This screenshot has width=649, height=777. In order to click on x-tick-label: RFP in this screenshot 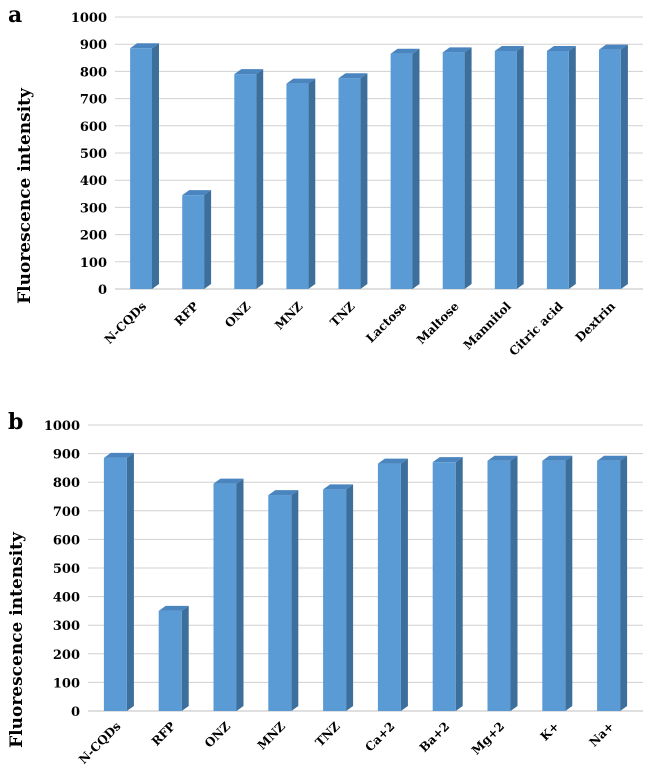, I will do `click(186, 313)`.